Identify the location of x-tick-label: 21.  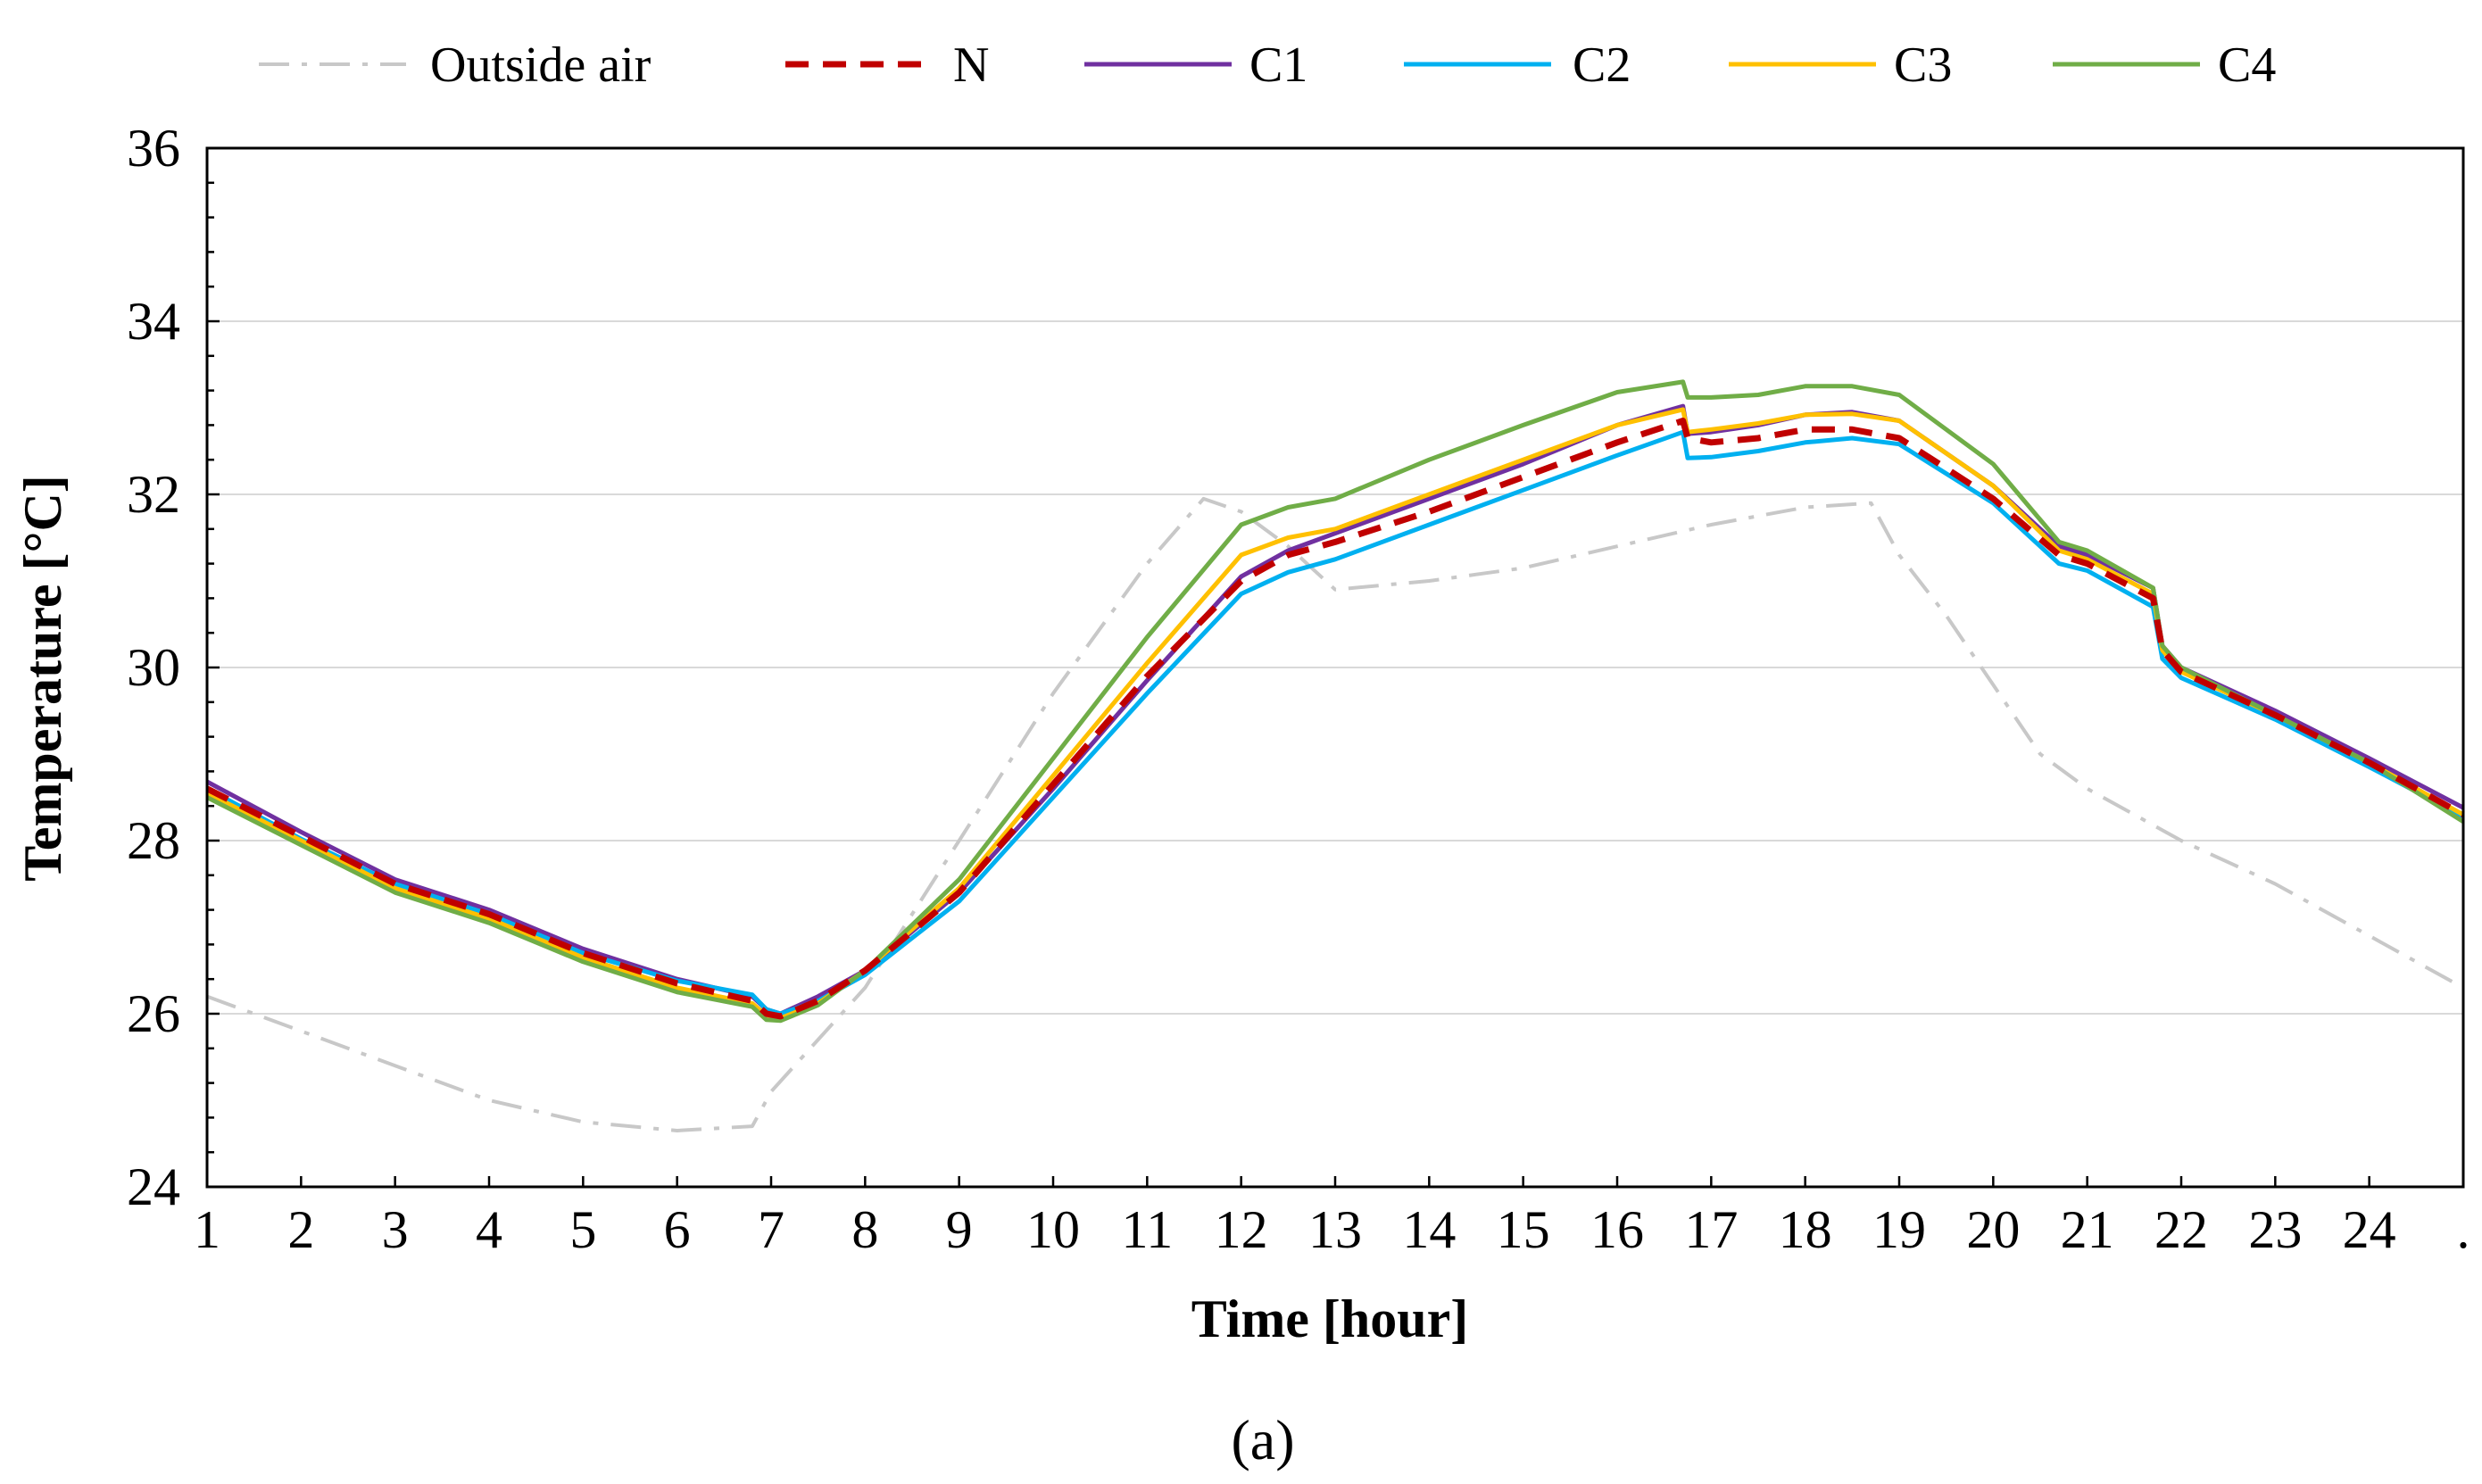
(2088, 1229).